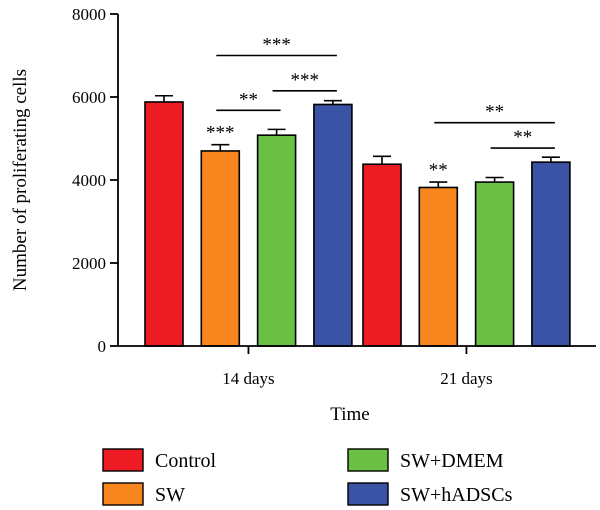  Describe the element at coordinates (170, 495) in the screenshot. I see `legend-label: SW` at that location.